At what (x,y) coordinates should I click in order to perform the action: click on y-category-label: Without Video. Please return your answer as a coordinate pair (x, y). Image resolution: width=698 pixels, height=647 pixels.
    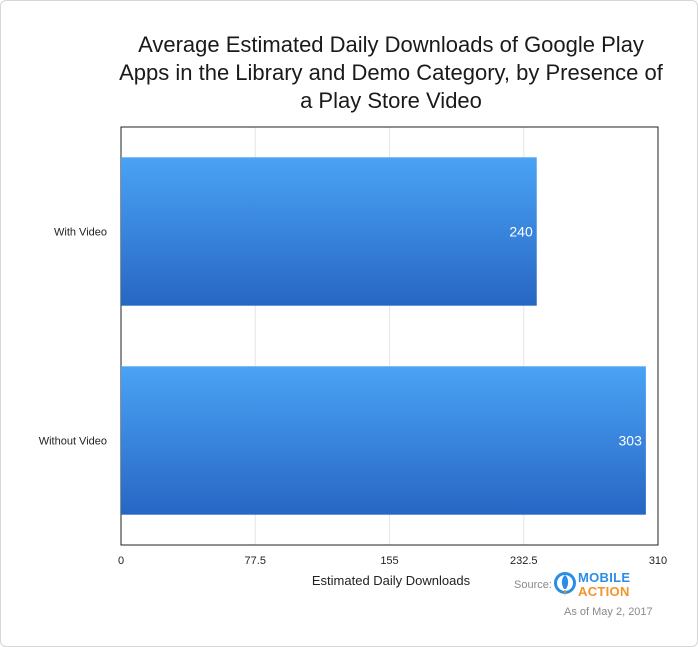
    Looking at the image, I should click on (73, 442).